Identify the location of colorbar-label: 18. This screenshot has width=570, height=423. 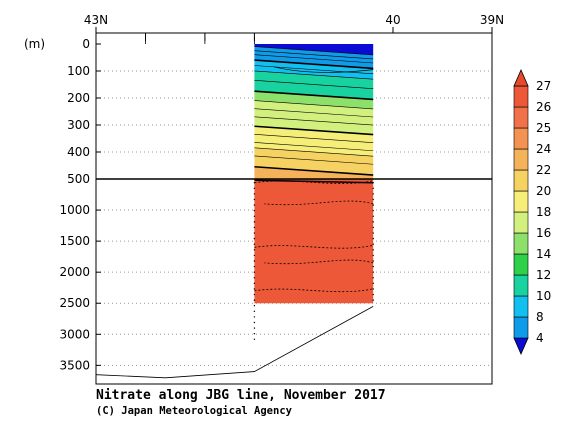
(543, 212).